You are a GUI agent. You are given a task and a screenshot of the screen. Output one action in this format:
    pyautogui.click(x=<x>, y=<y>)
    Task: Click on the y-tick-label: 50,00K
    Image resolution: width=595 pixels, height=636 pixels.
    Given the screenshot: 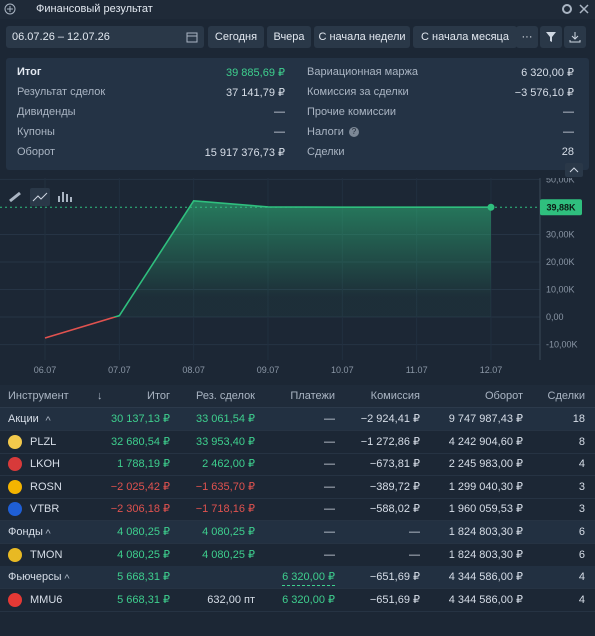 What is the action you would take?
    pyautogui.click(x=560, y=181)
    